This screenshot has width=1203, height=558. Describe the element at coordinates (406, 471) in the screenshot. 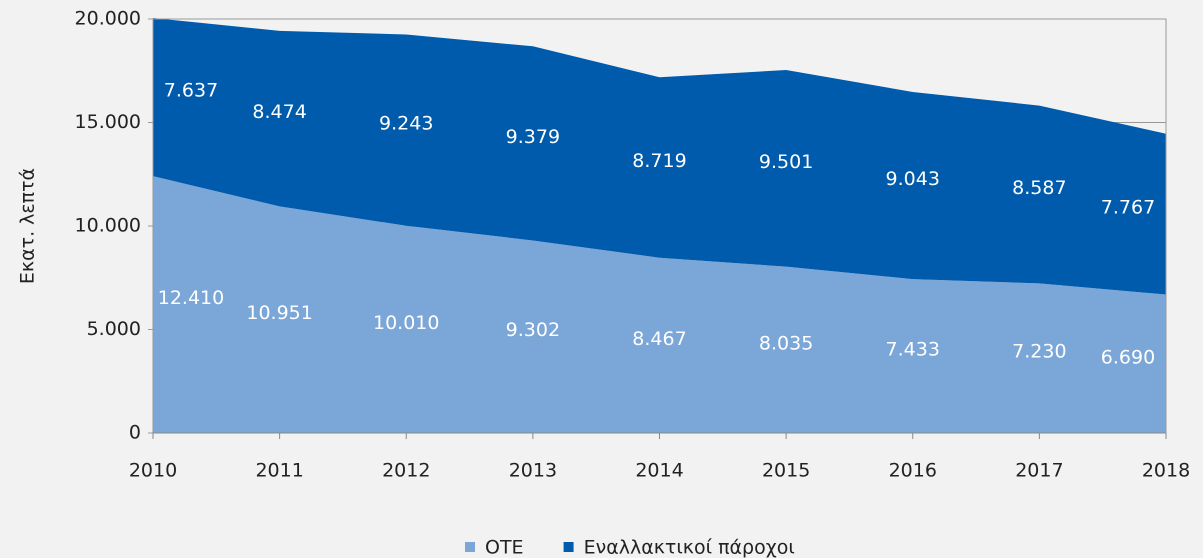

I see `x-tick-label: 2012` at that location.